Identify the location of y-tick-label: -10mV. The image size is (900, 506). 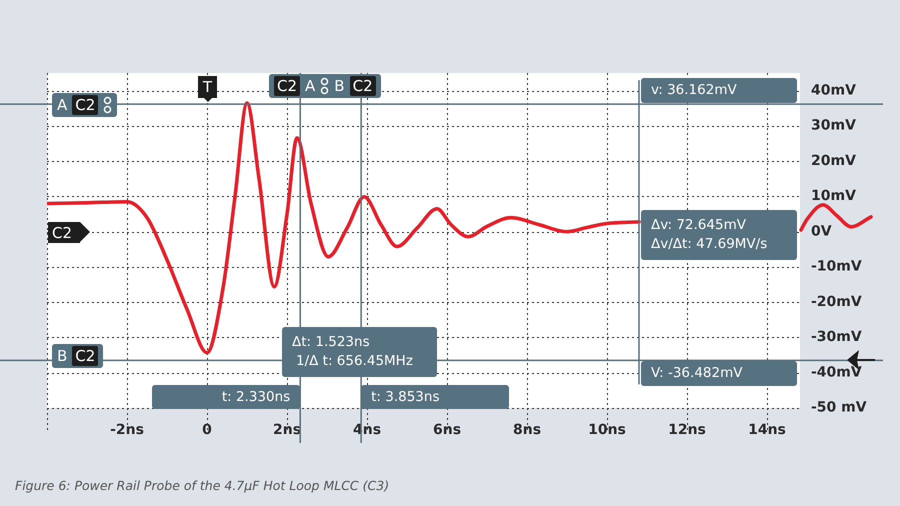
(836, 266).